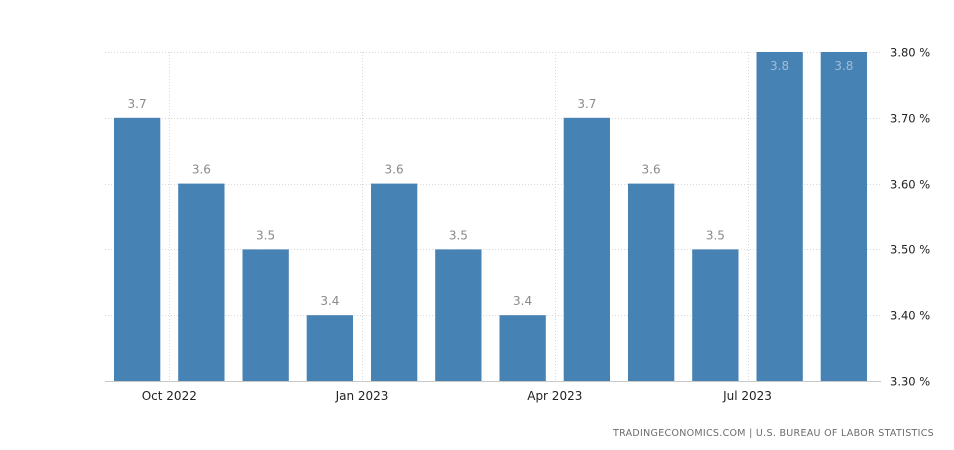  What do you see at coordinates (747, 396) in the screenshot?
I see `x-tick-label: Jul 2023` at bounding box center [747, 396].